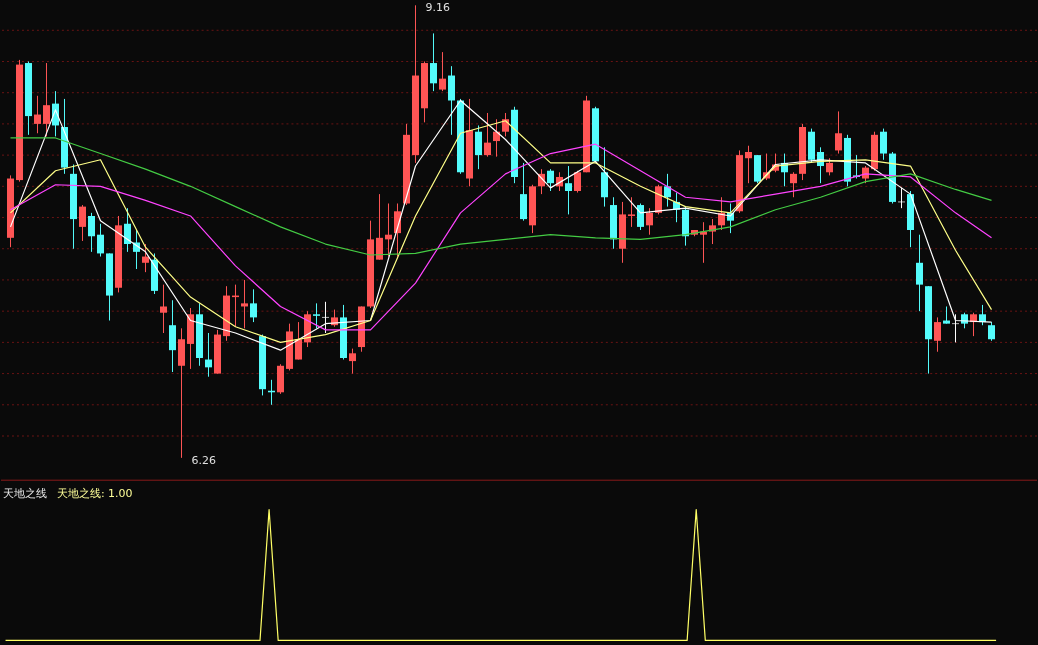 This screenshot has height=645, width=1038. Describe the element at coordinates (203, 460) in the screenshot. I see `annotation: 6.26` at that location.